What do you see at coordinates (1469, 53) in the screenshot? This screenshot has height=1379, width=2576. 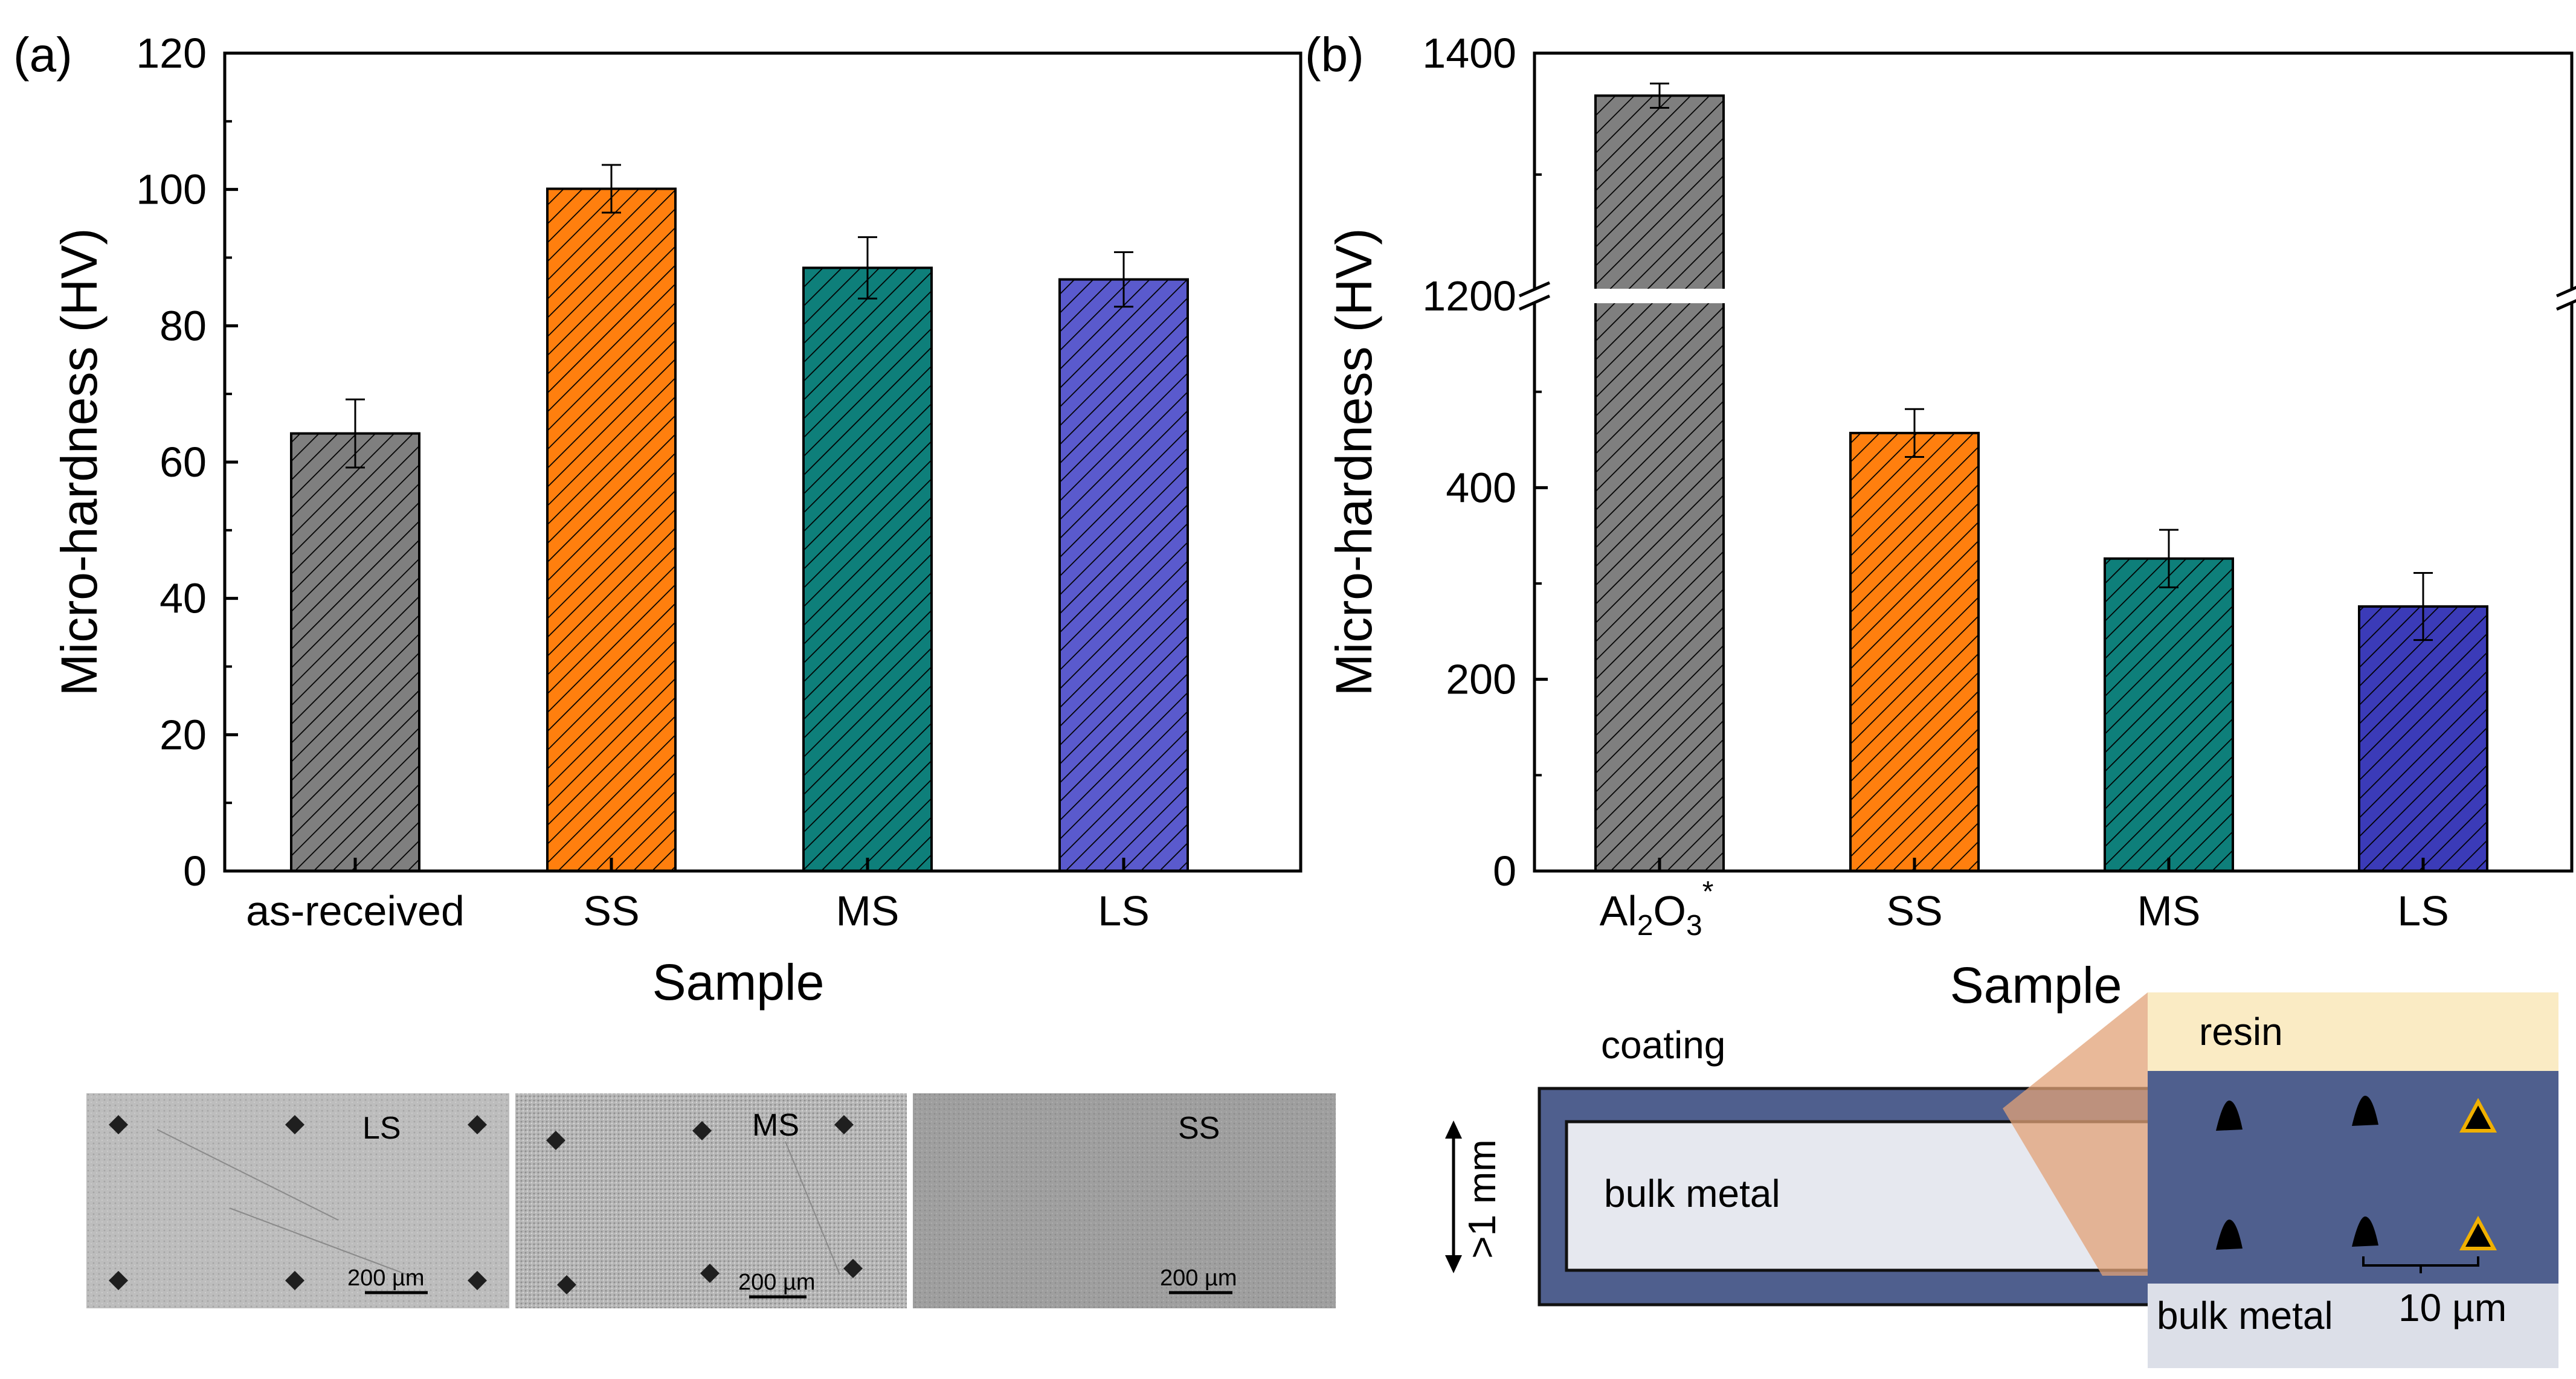 I see `b-ytick-label: 1400` at bounding box center [1469, 53].